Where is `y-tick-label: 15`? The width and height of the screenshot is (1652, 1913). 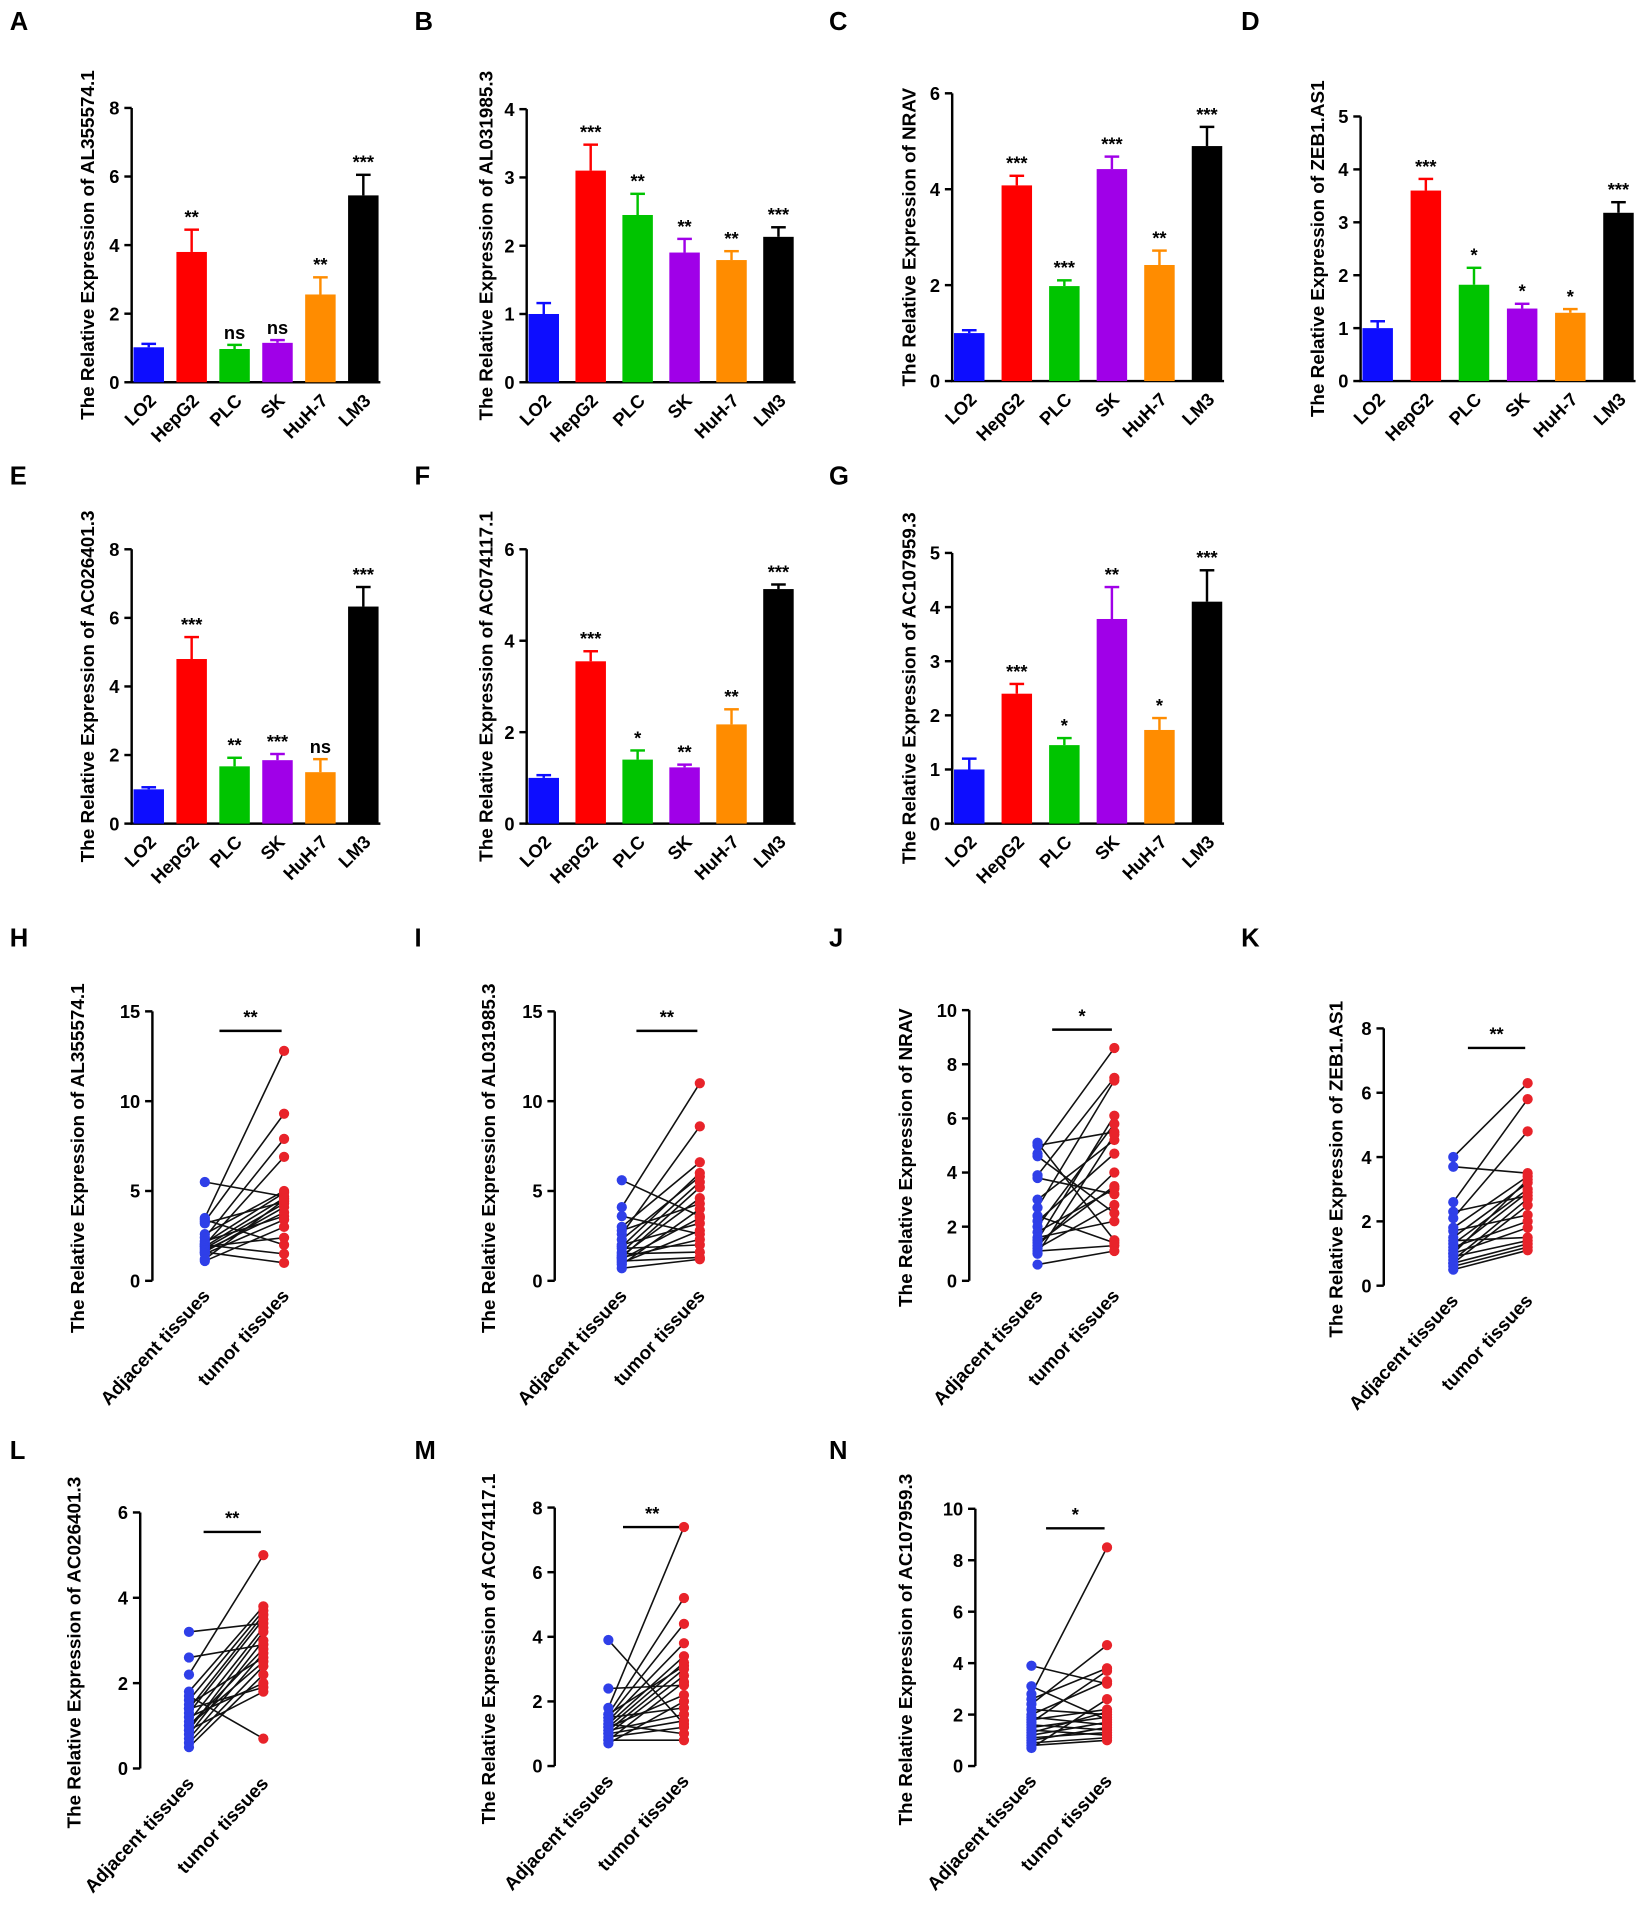
y-tick-label: 15 is located at coordinates (130, 1011).